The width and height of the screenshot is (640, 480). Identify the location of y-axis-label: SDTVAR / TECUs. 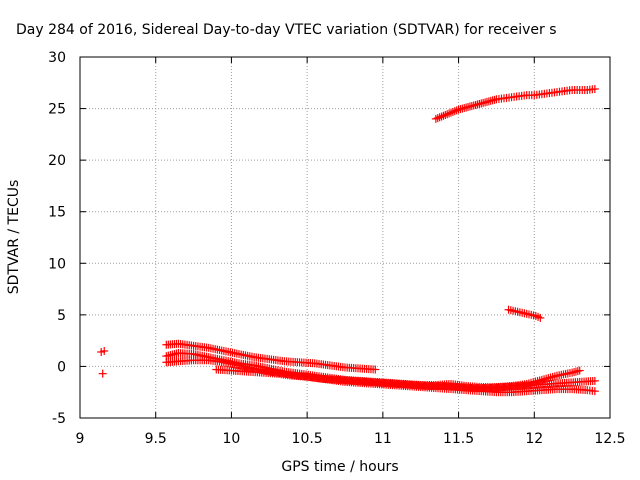
(14, 237).